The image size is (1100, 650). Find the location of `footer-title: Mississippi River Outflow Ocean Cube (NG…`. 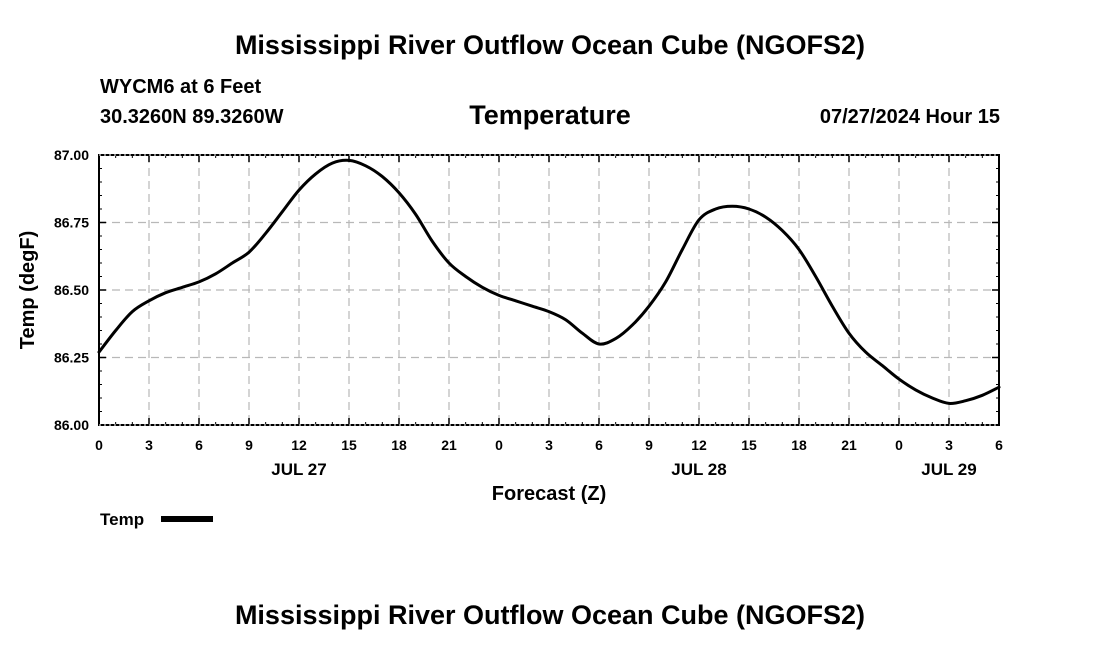

footer-title: Mississippi River Outflow Ocean Cube (NG… is located at coordinates (550, 615).